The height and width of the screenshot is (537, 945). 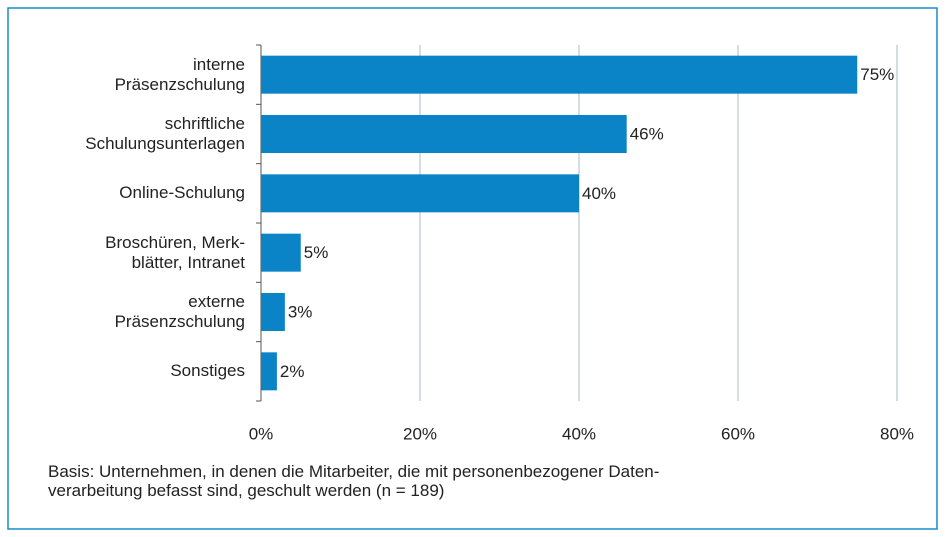 I want to click on y-tick-label: Online-Schulung, so click(x=182, y=193).